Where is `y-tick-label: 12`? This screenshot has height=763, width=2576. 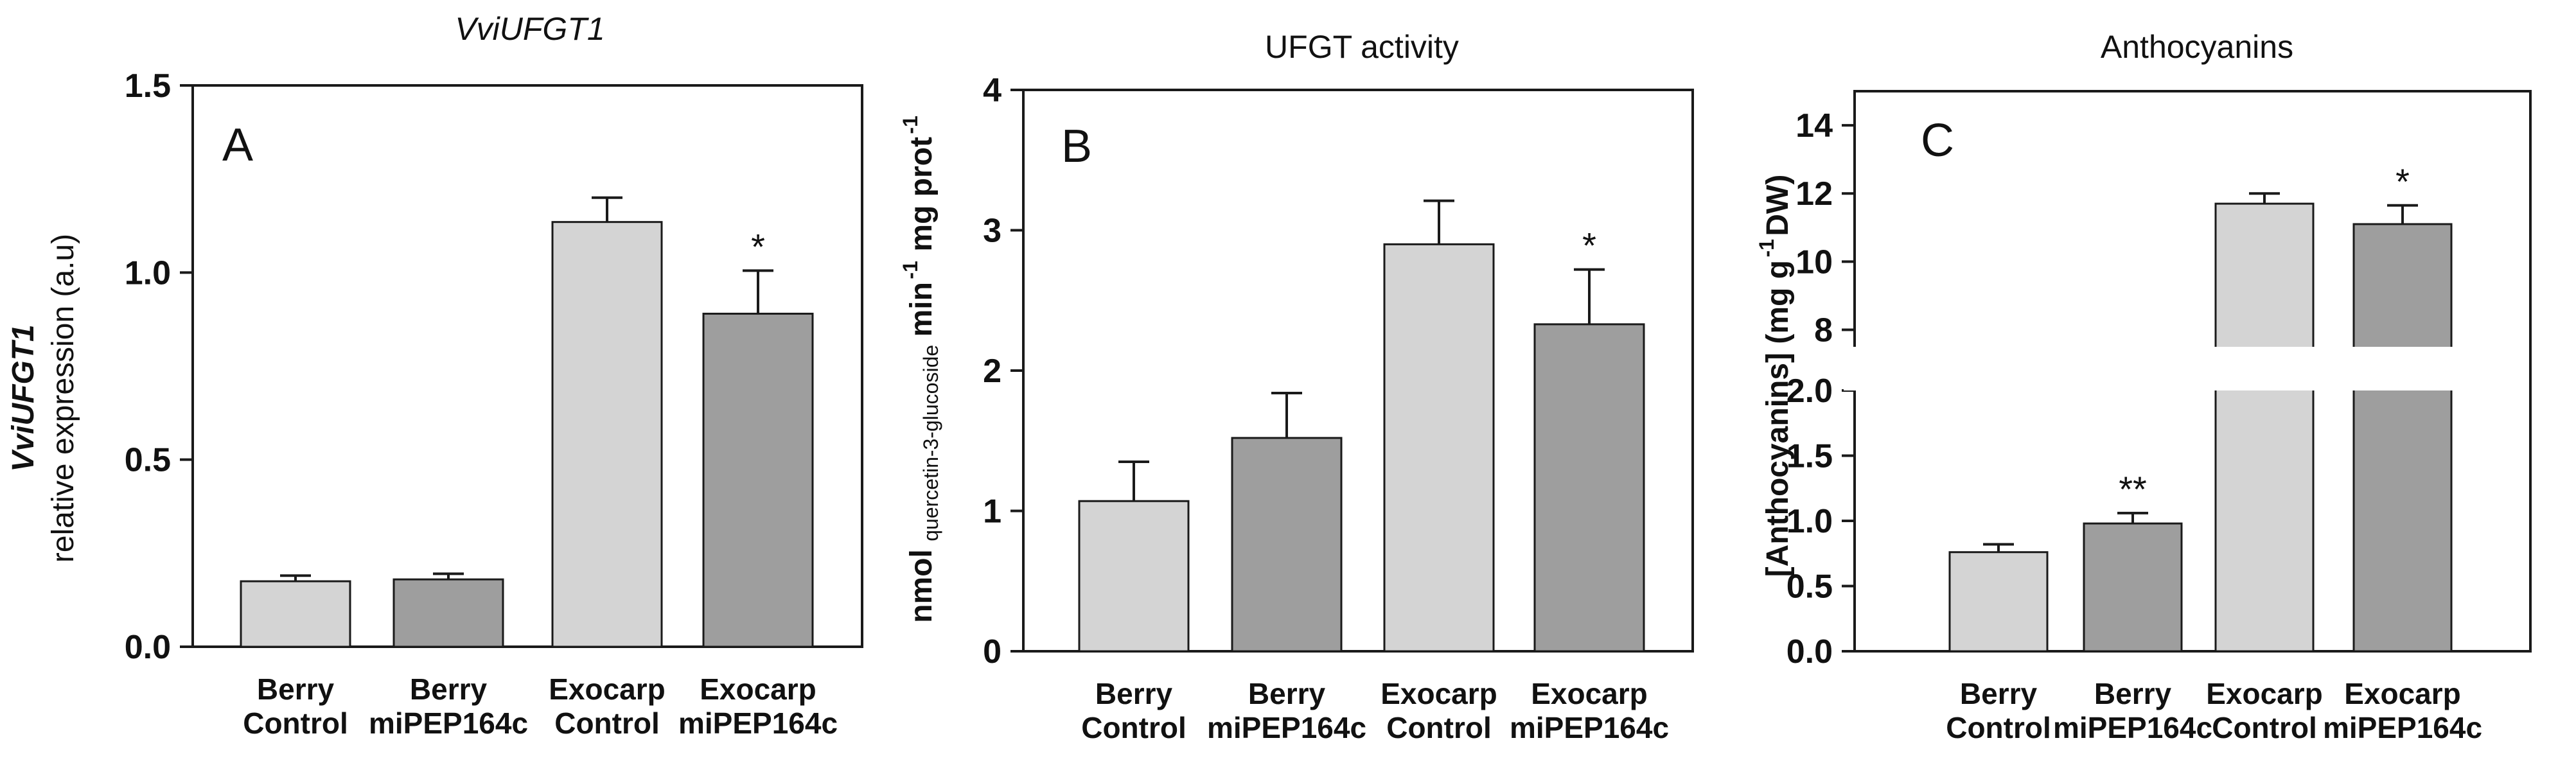 y-tick-label: 12 is located at coordinates (1814, 194).